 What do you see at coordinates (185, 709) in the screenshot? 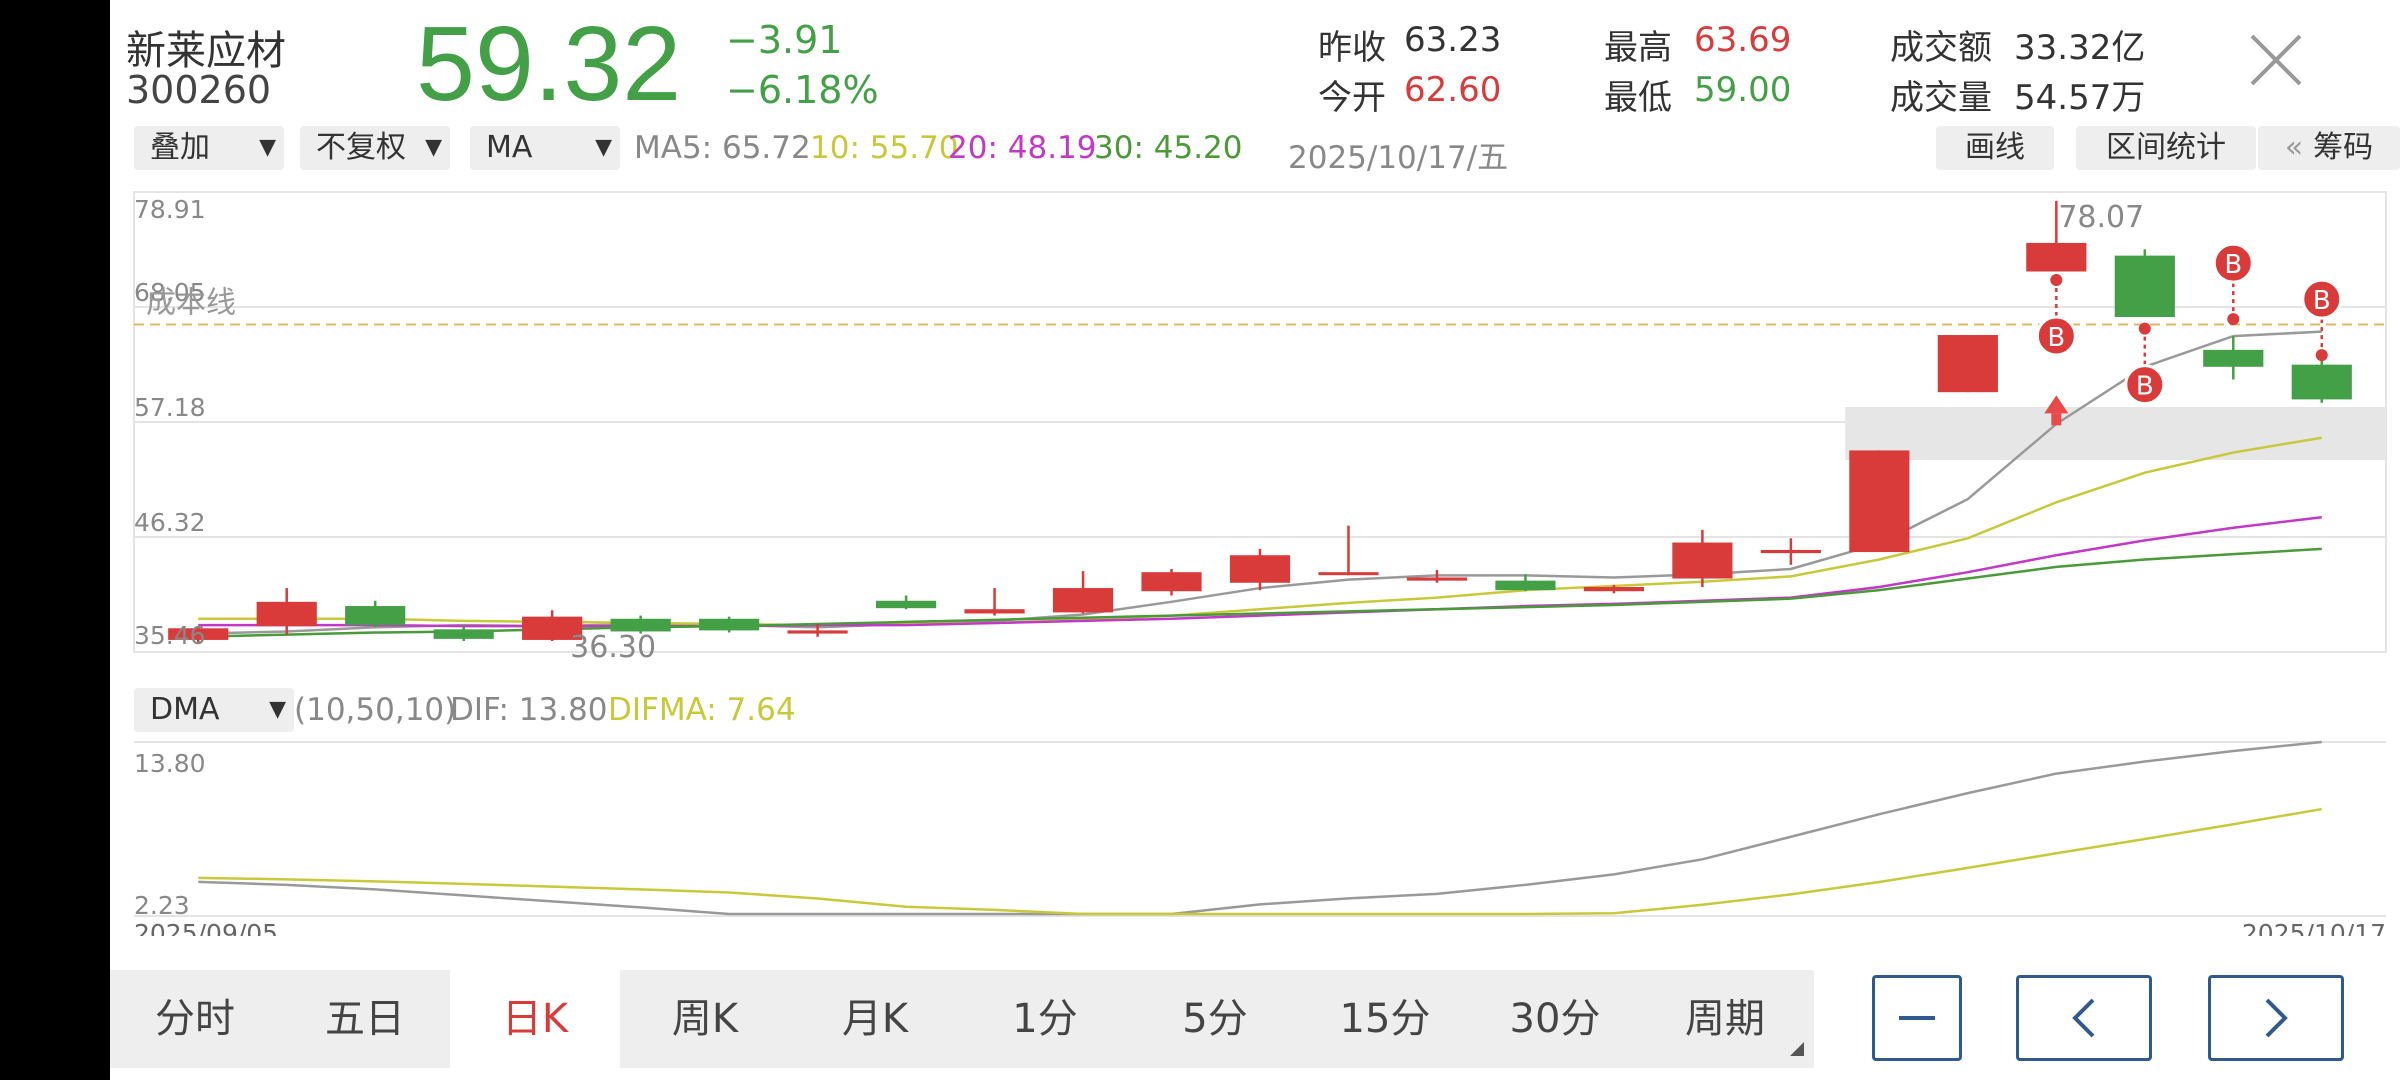
I see `sub-indicator-label: DMA` at bounding box center [185, 709].